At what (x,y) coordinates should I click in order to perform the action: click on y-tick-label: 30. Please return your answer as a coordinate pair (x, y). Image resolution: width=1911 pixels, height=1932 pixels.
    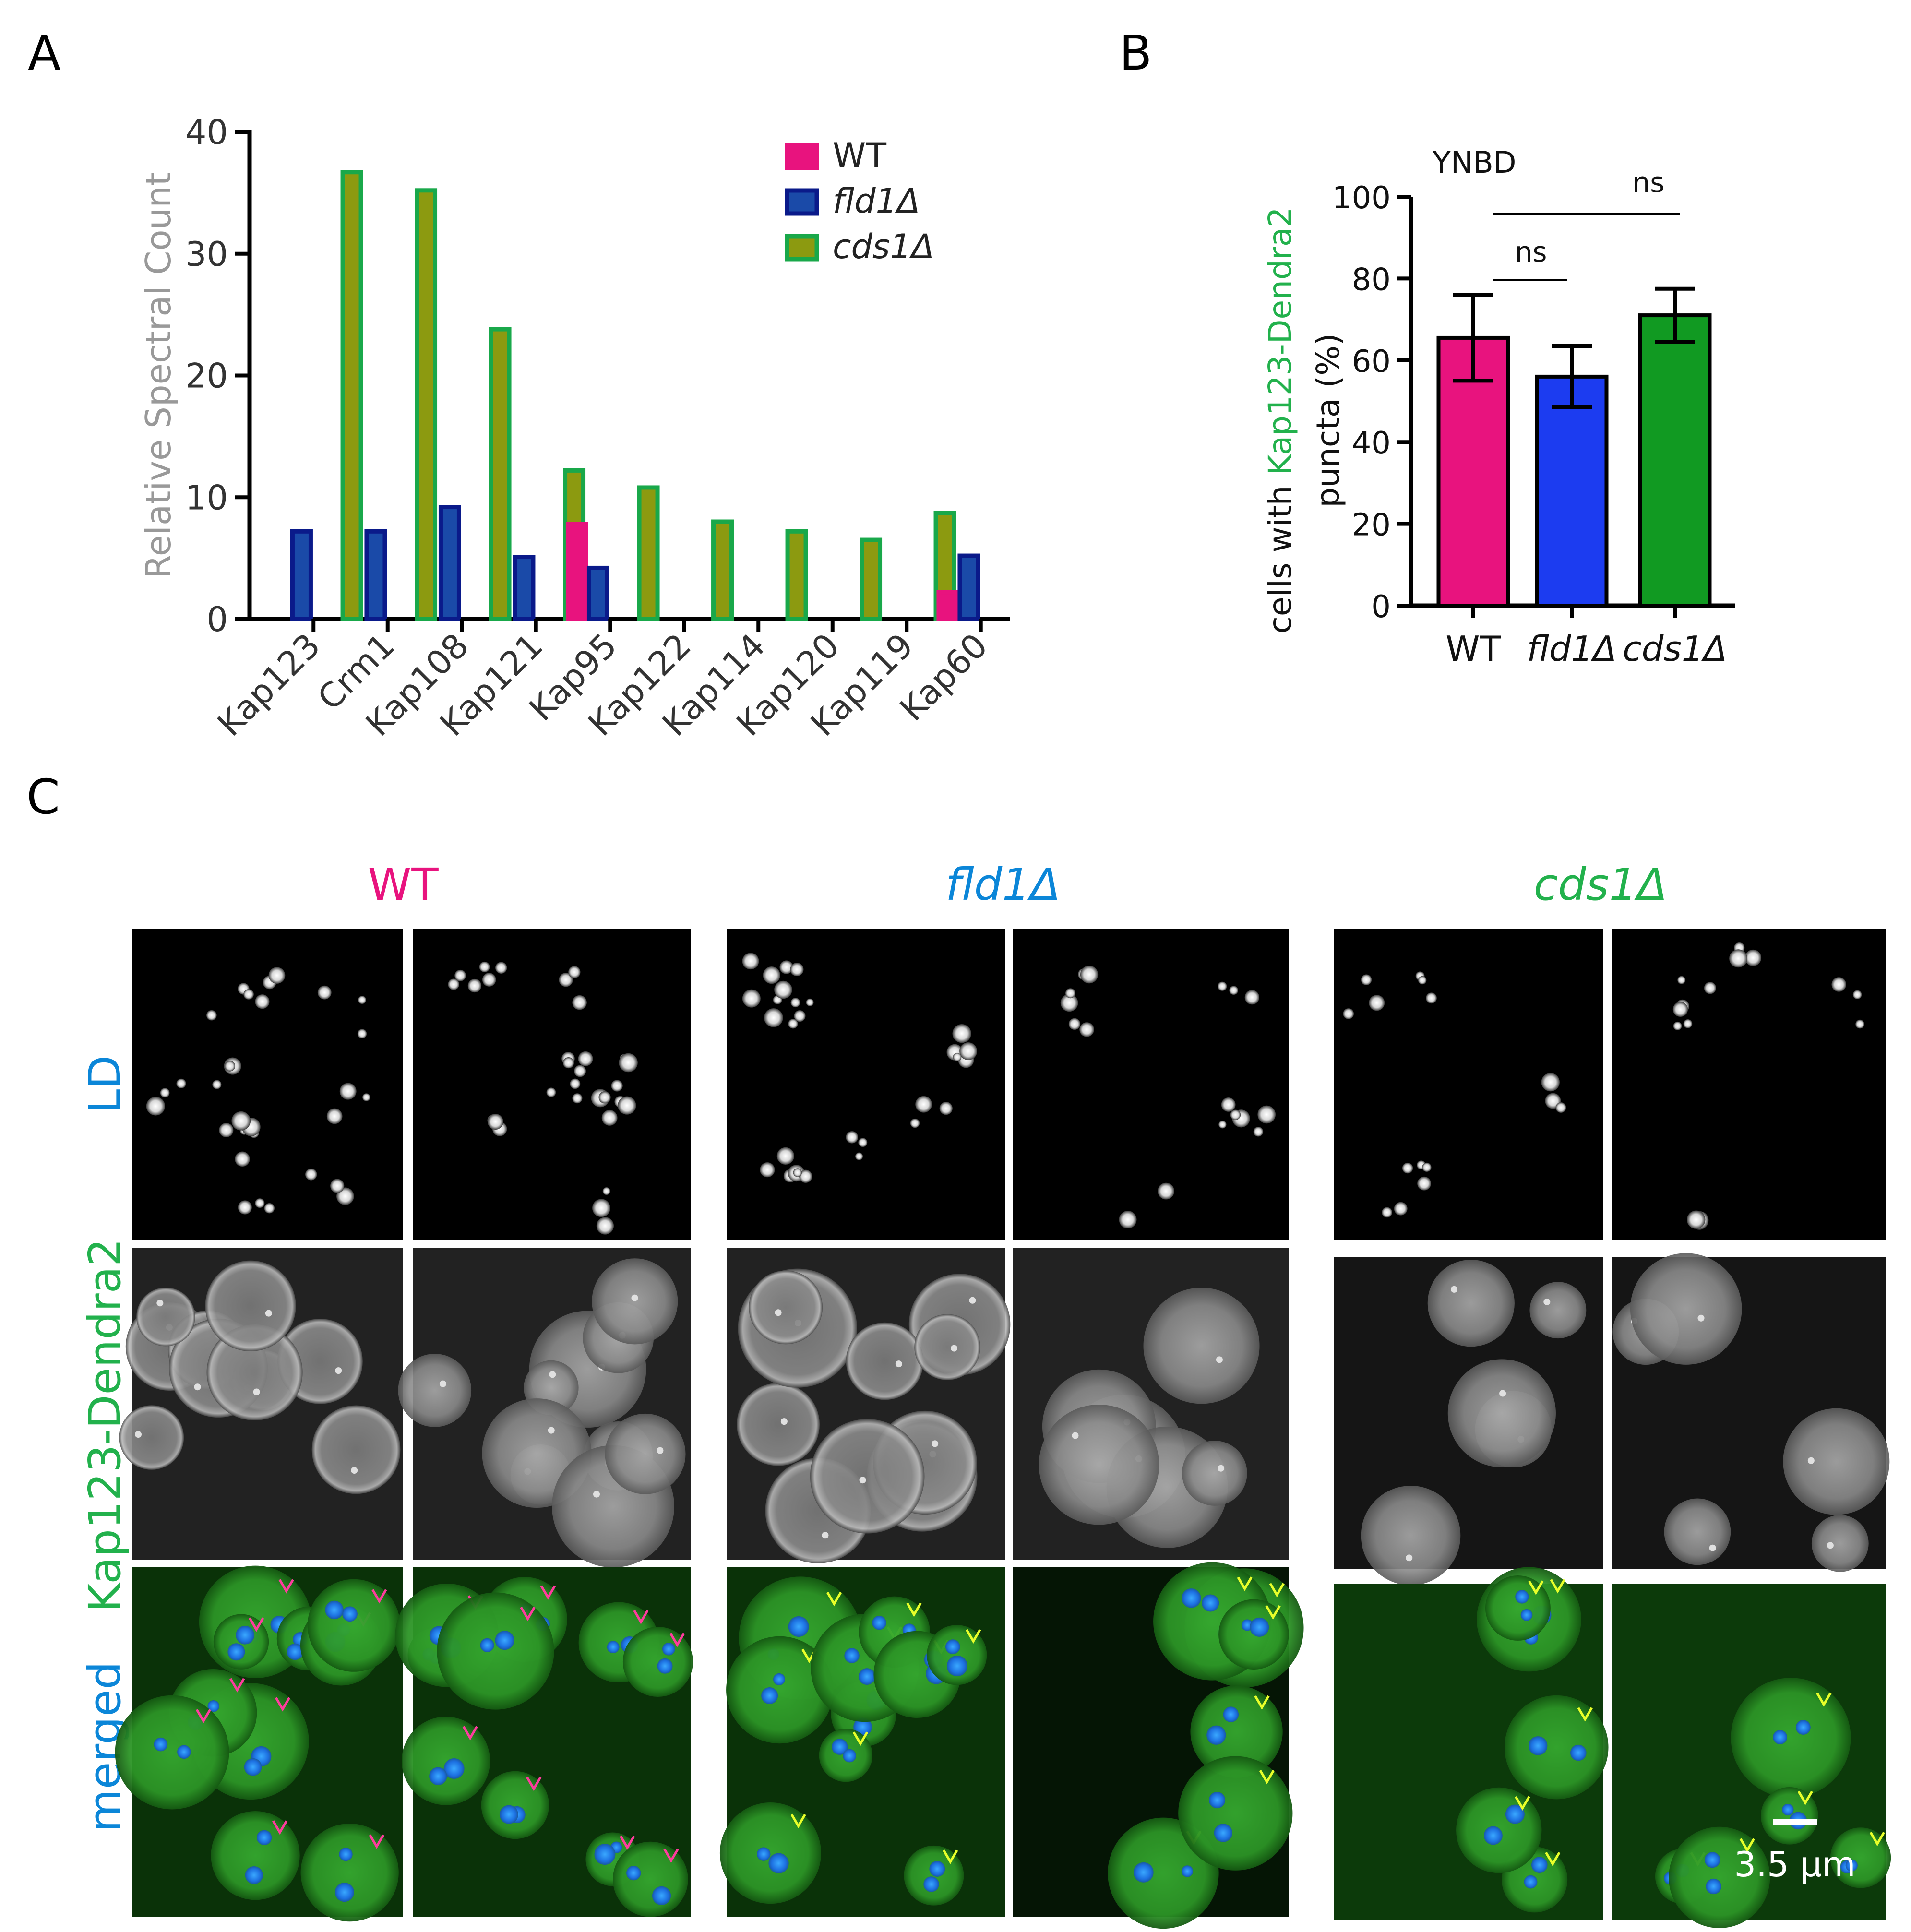
    Looking at the image, I should click on (206, 254).